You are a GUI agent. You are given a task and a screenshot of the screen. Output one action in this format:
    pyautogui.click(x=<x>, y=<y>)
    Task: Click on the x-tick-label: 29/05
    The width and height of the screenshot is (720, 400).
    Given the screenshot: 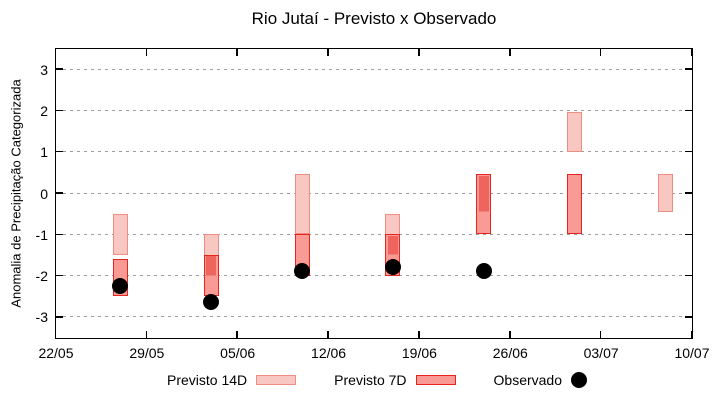 What is the action you would take?
    pyautogui.click(x=147, y=353)
    